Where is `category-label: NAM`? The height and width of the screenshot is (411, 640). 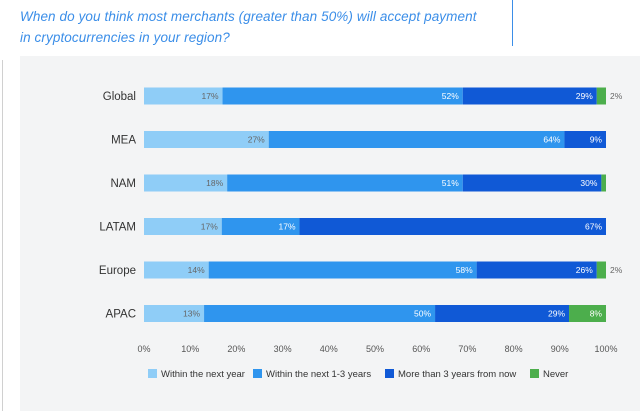
category-label: NAM is located at coordinates (123, 184).